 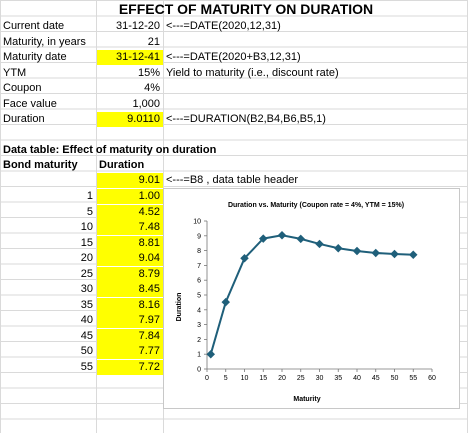 I want to click on x-tick-label: 55, so click(x=413, y=378).